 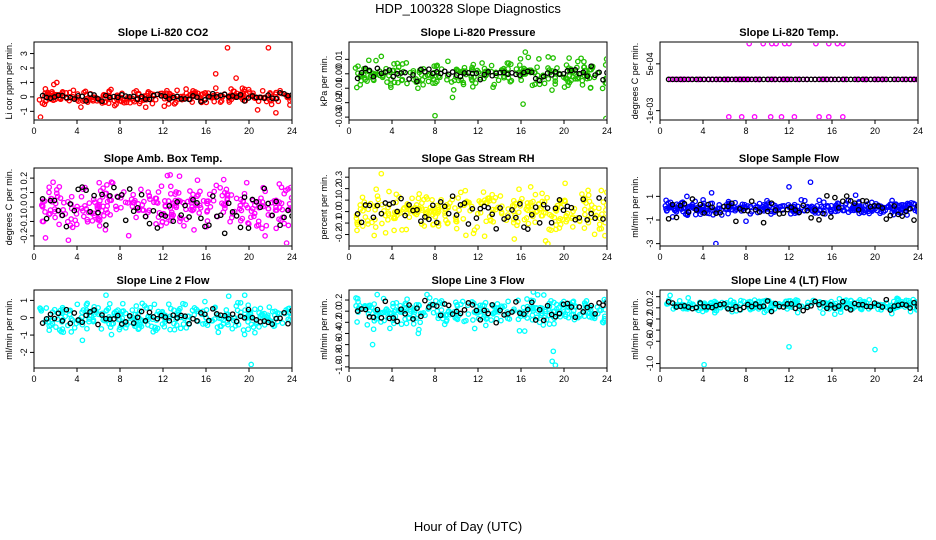 What do you see at coordinates (348, 379) in the screenshot?
I see `x-tick-label: 0` at bounding box center [348, 379].